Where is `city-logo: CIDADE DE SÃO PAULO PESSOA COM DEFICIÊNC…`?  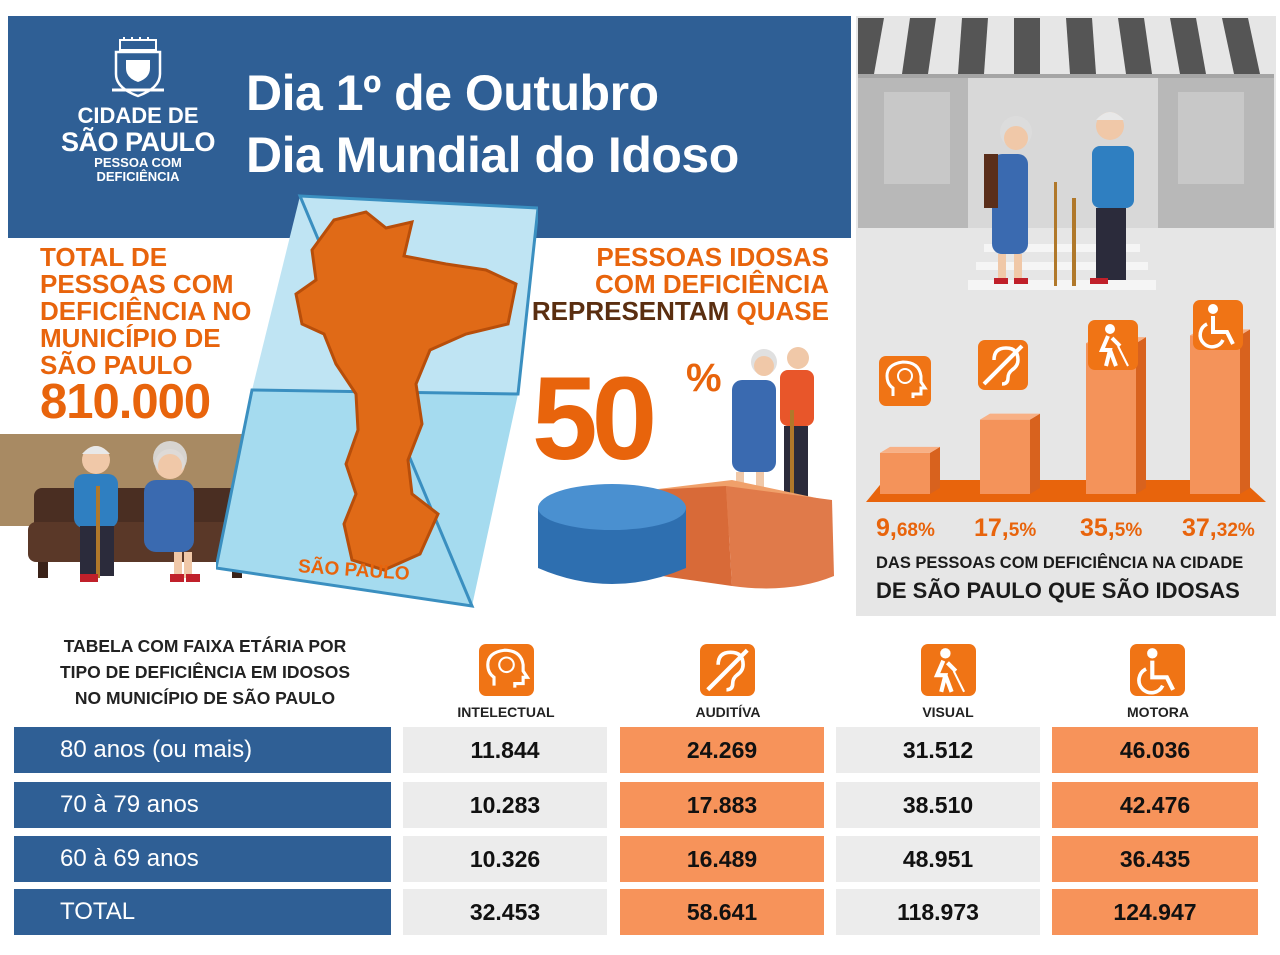 city-logo: CIDADE DE SÃO PAULO PESSOA COM DEFICIÊNC… is located at coordinates (138, 110).